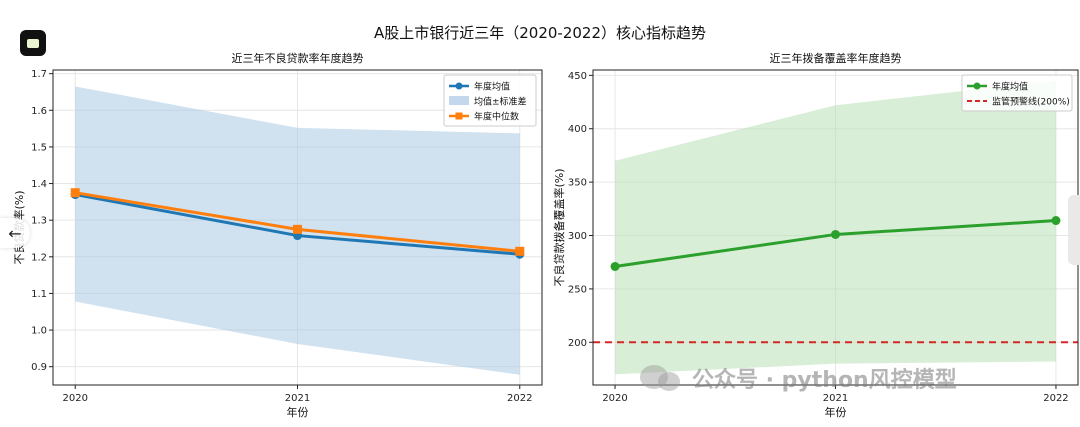  I want to click on side-scroll-handle, so click(1074, 230).